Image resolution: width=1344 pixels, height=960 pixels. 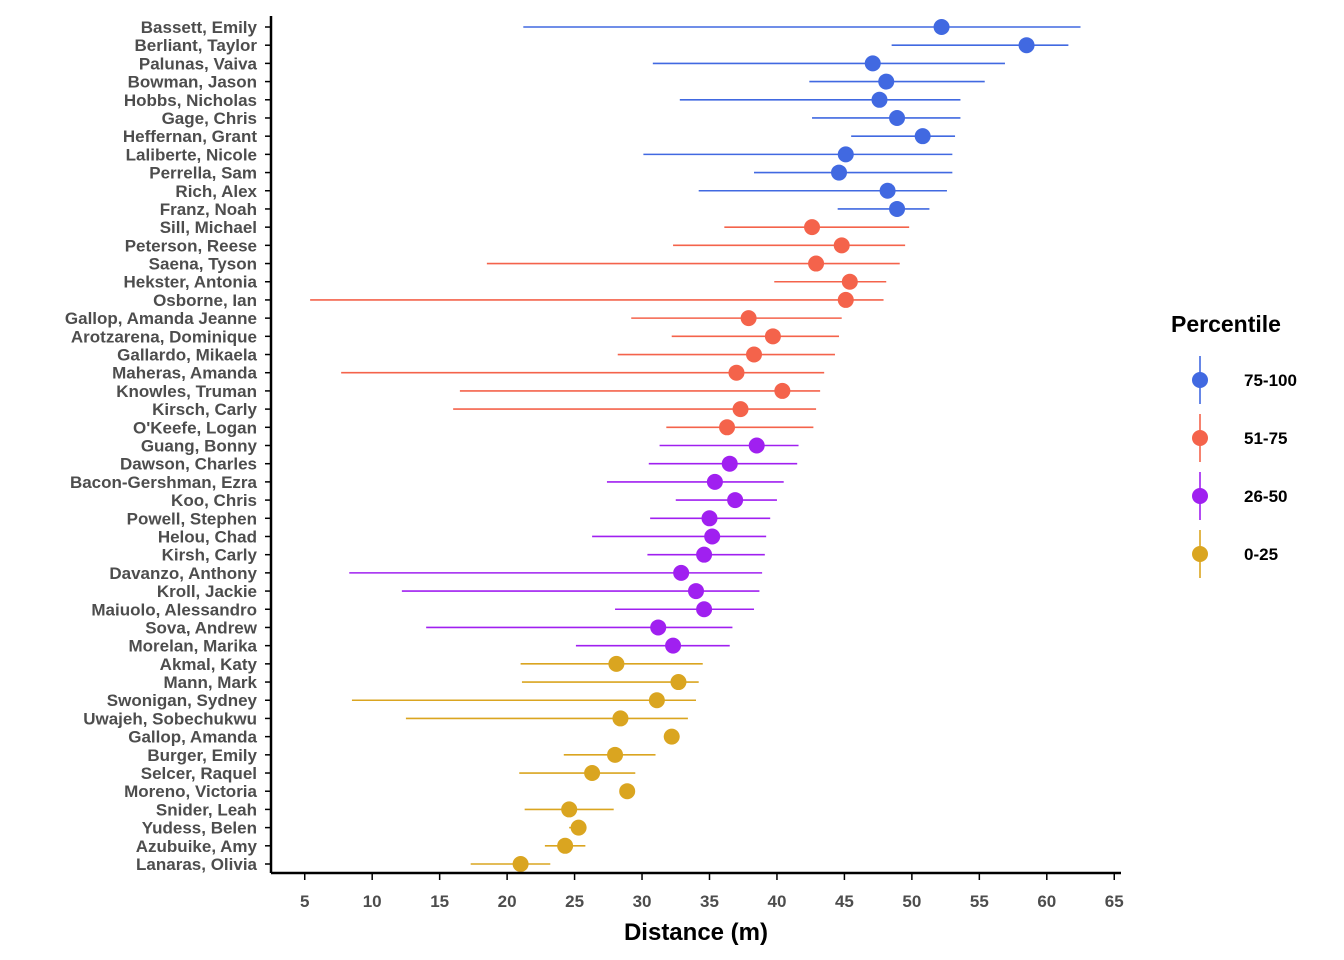 What do you see at coordinates (164, 482) in the screenshot?
I see `y-tick-label: Bacon-Gershman, Ezra` at bounding box center [164, 482].